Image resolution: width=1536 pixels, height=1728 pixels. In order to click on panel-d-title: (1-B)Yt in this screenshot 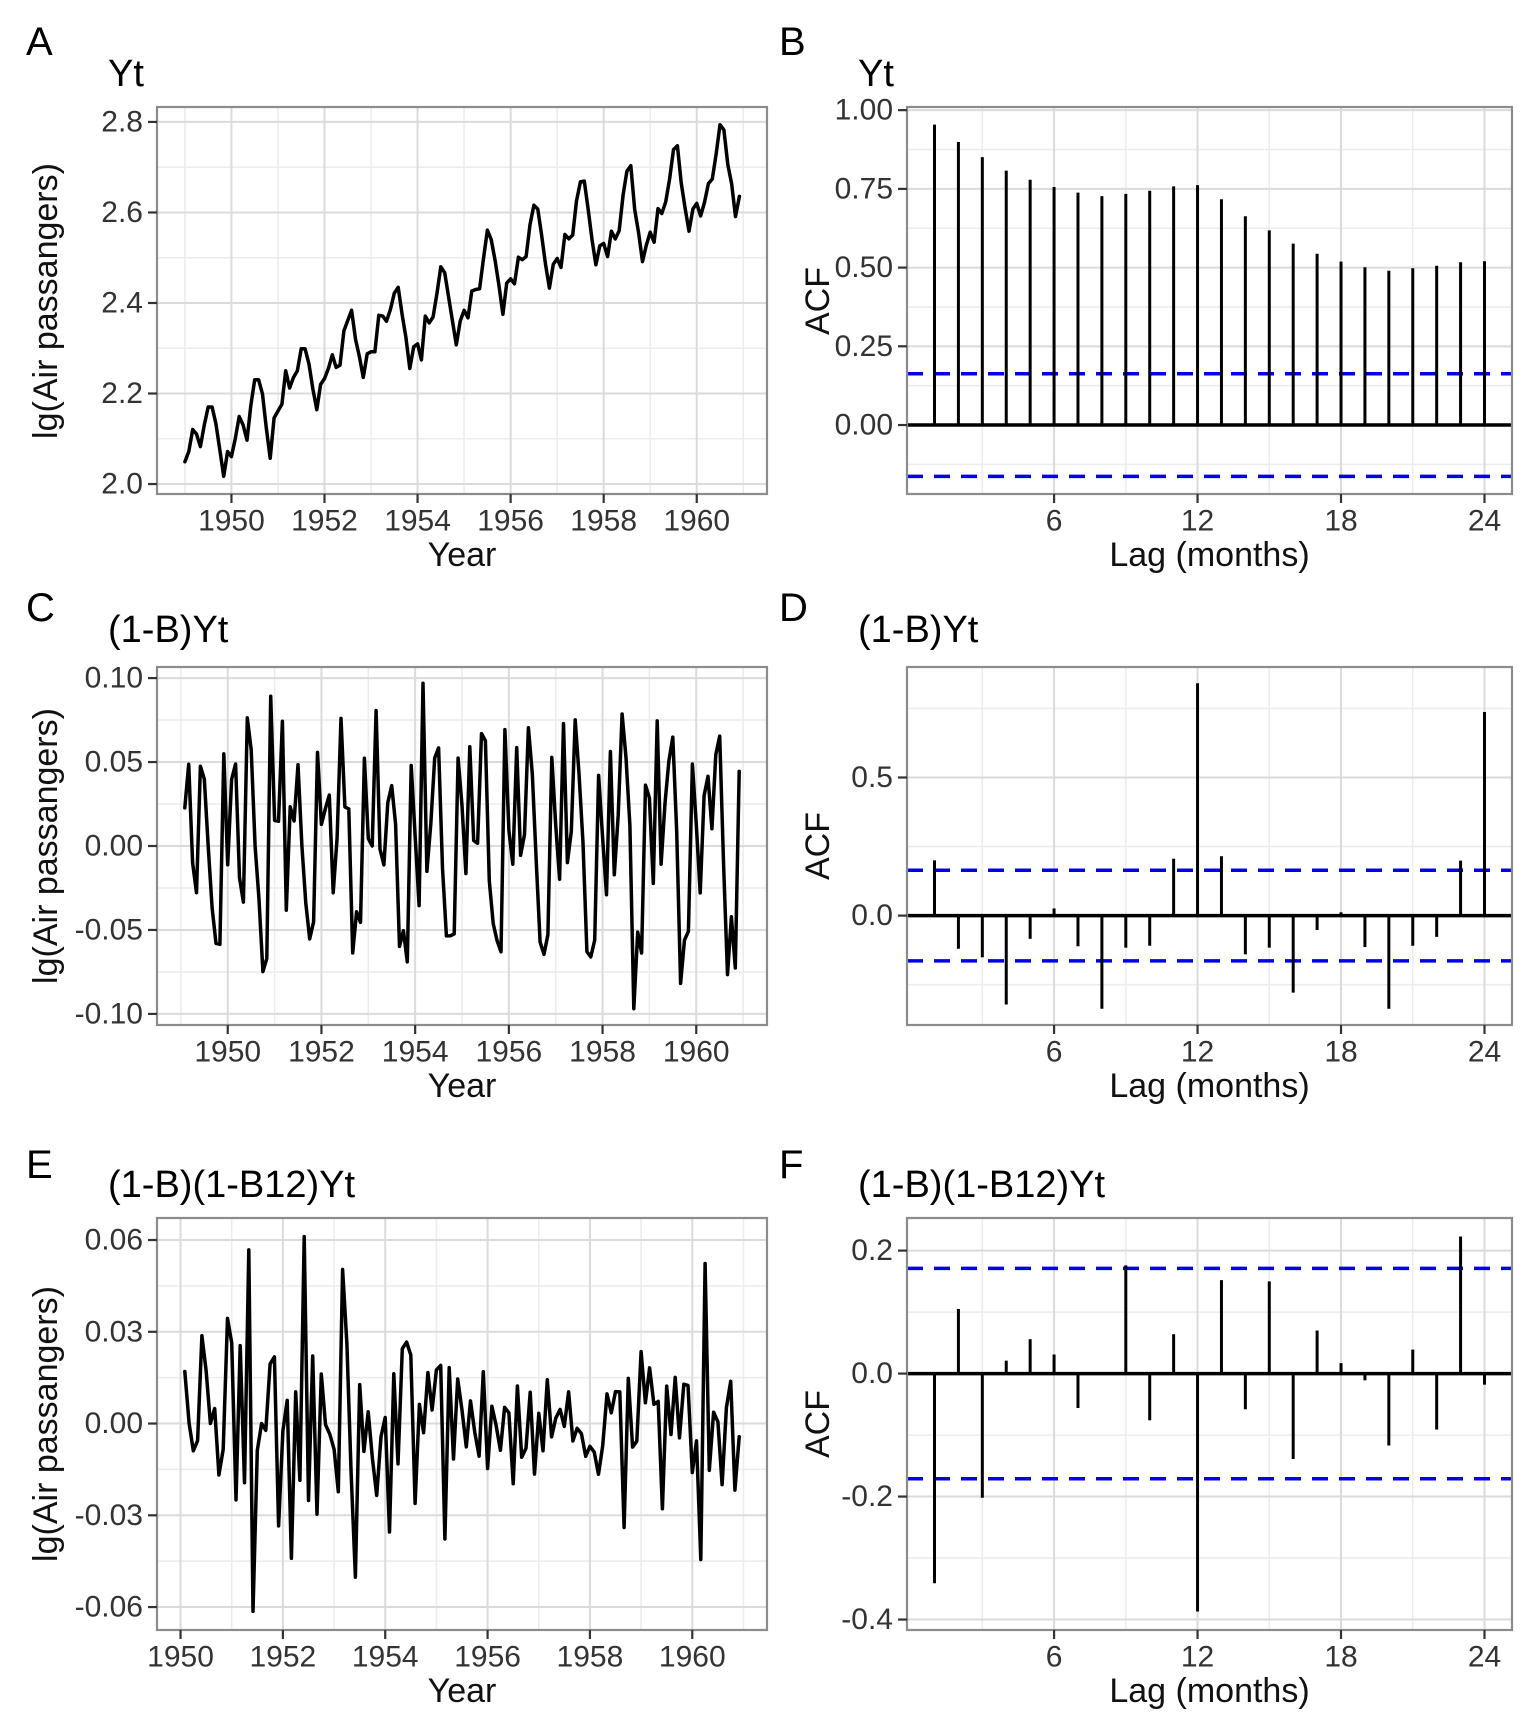, I will do `click(918, 630)`.